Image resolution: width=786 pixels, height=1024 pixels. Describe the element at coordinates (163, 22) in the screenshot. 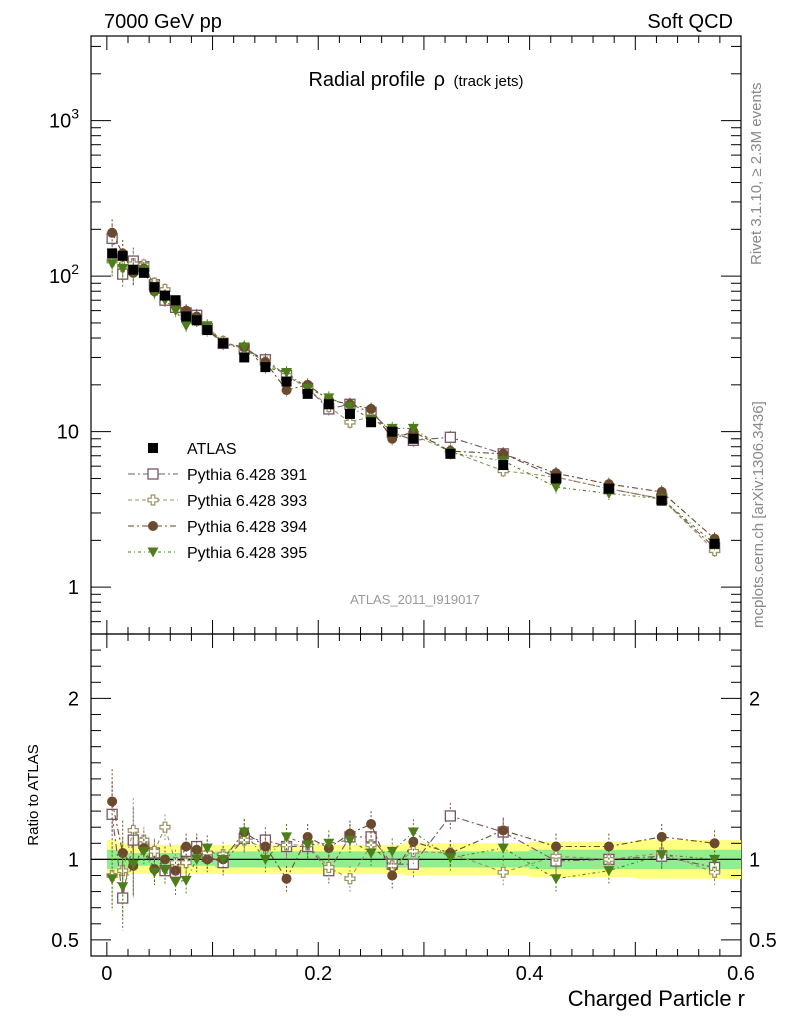

I see `header-left: 7000 GeV pp` at that location.